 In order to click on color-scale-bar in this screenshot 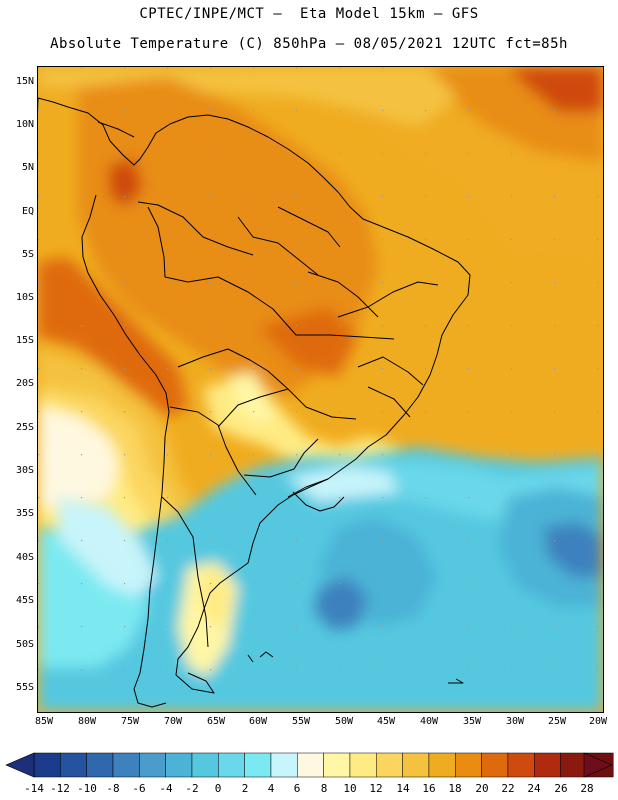, I will do `click(309, 765)`.